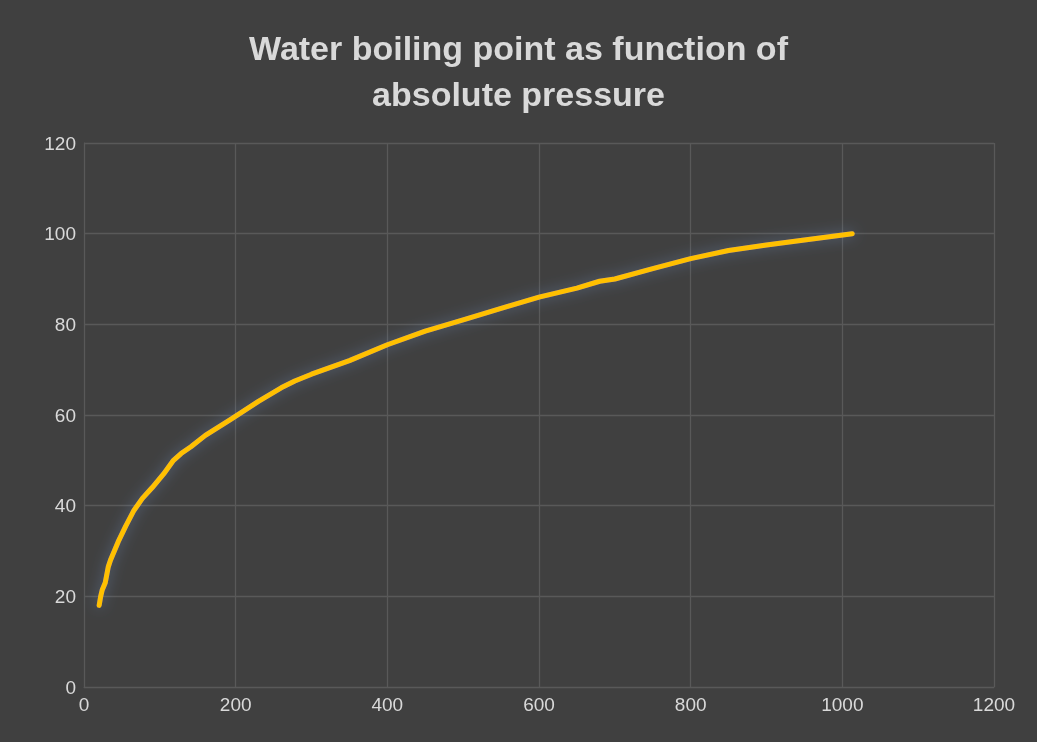  I want to click on y-tick-label: 60, so click(65, 415).